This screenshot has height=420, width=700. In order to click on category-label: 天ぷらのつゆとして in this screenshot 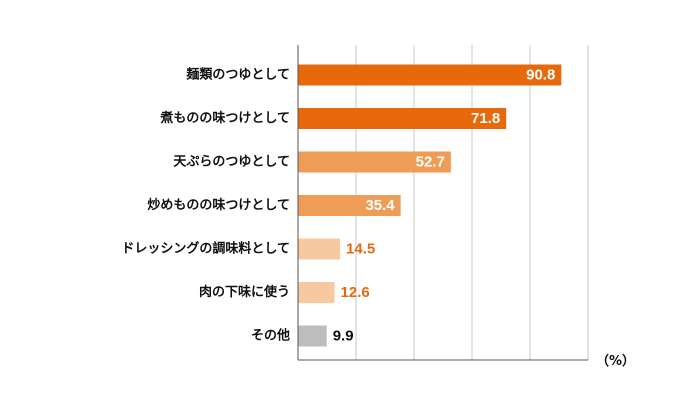, I will do `click(231, 162)`.